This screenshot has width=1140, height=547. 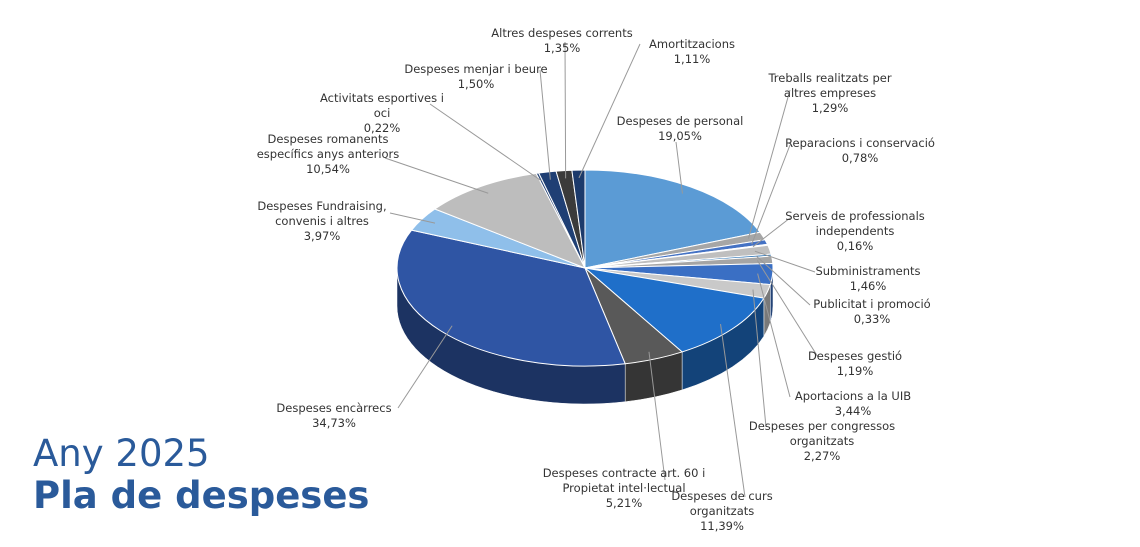 I want to click on slice-label: Despeses menjar i beure 1,50%, so click(x=476, y=77).